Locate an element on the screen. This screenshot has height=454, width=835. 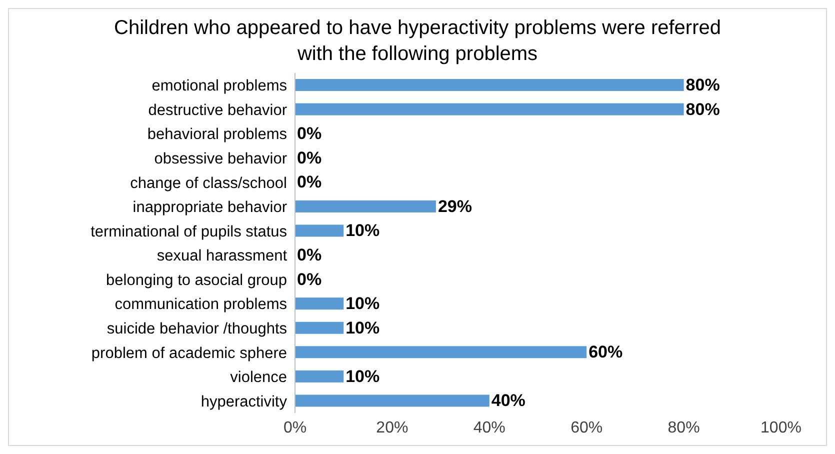
chart-title: Children who appeared to have hyperactivity problems were referred with the following problems is located at coordinates (417, 41).